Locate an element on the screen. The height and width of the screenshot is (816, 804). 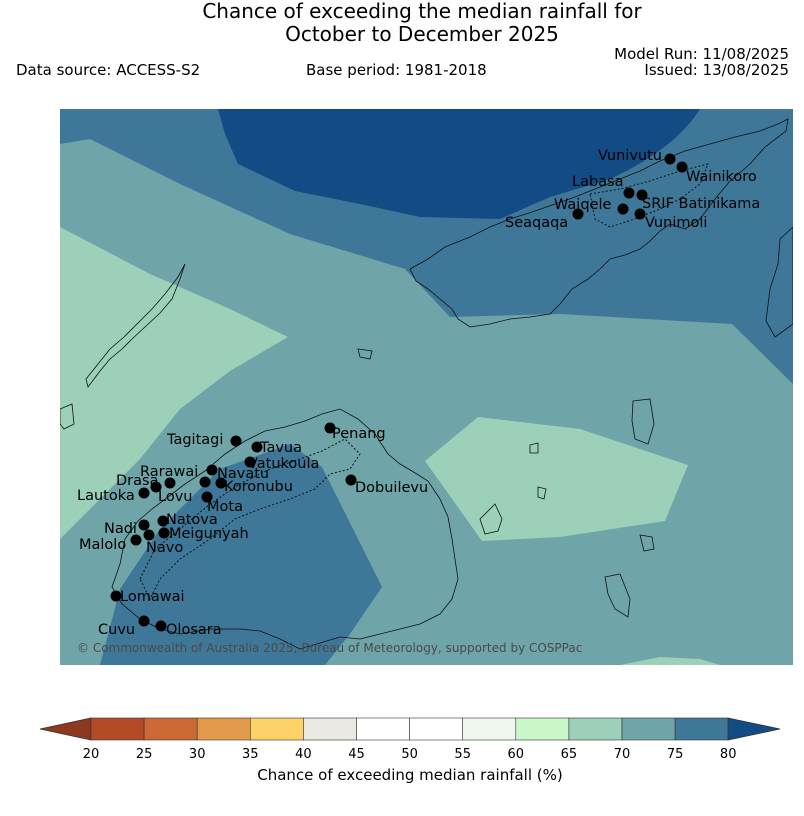
colorbar-tick-20: 20 is located at coordinates (91, 754).